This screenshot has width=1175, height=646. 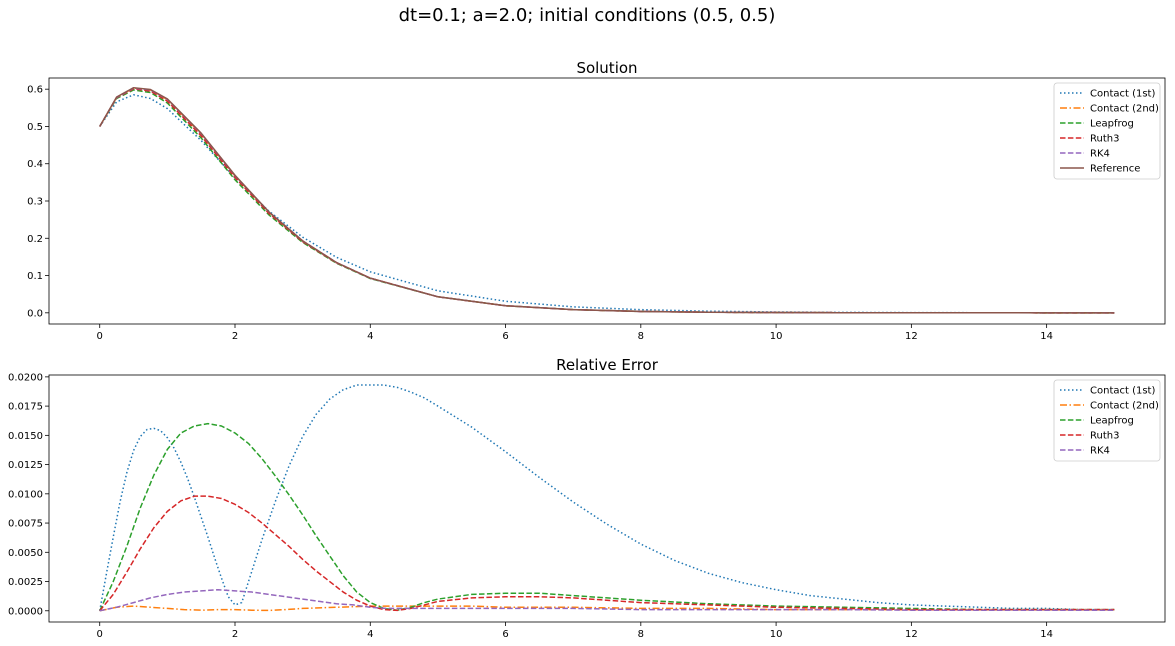 I want to click on subplot-title: Solution, so click(x=606, y=68).